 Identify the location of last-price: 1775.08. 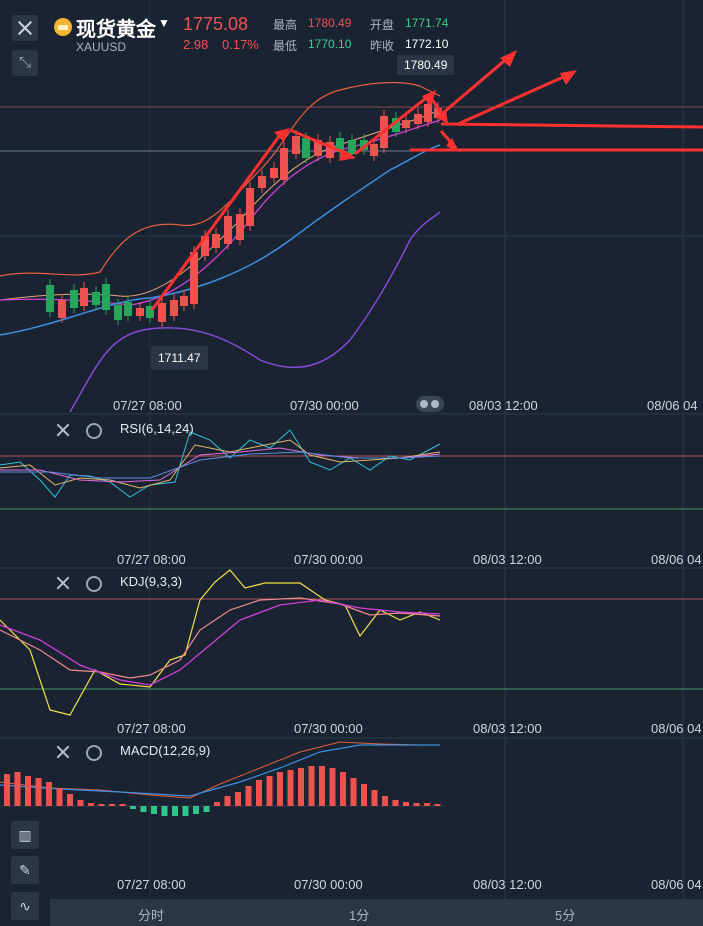
(216, 24).